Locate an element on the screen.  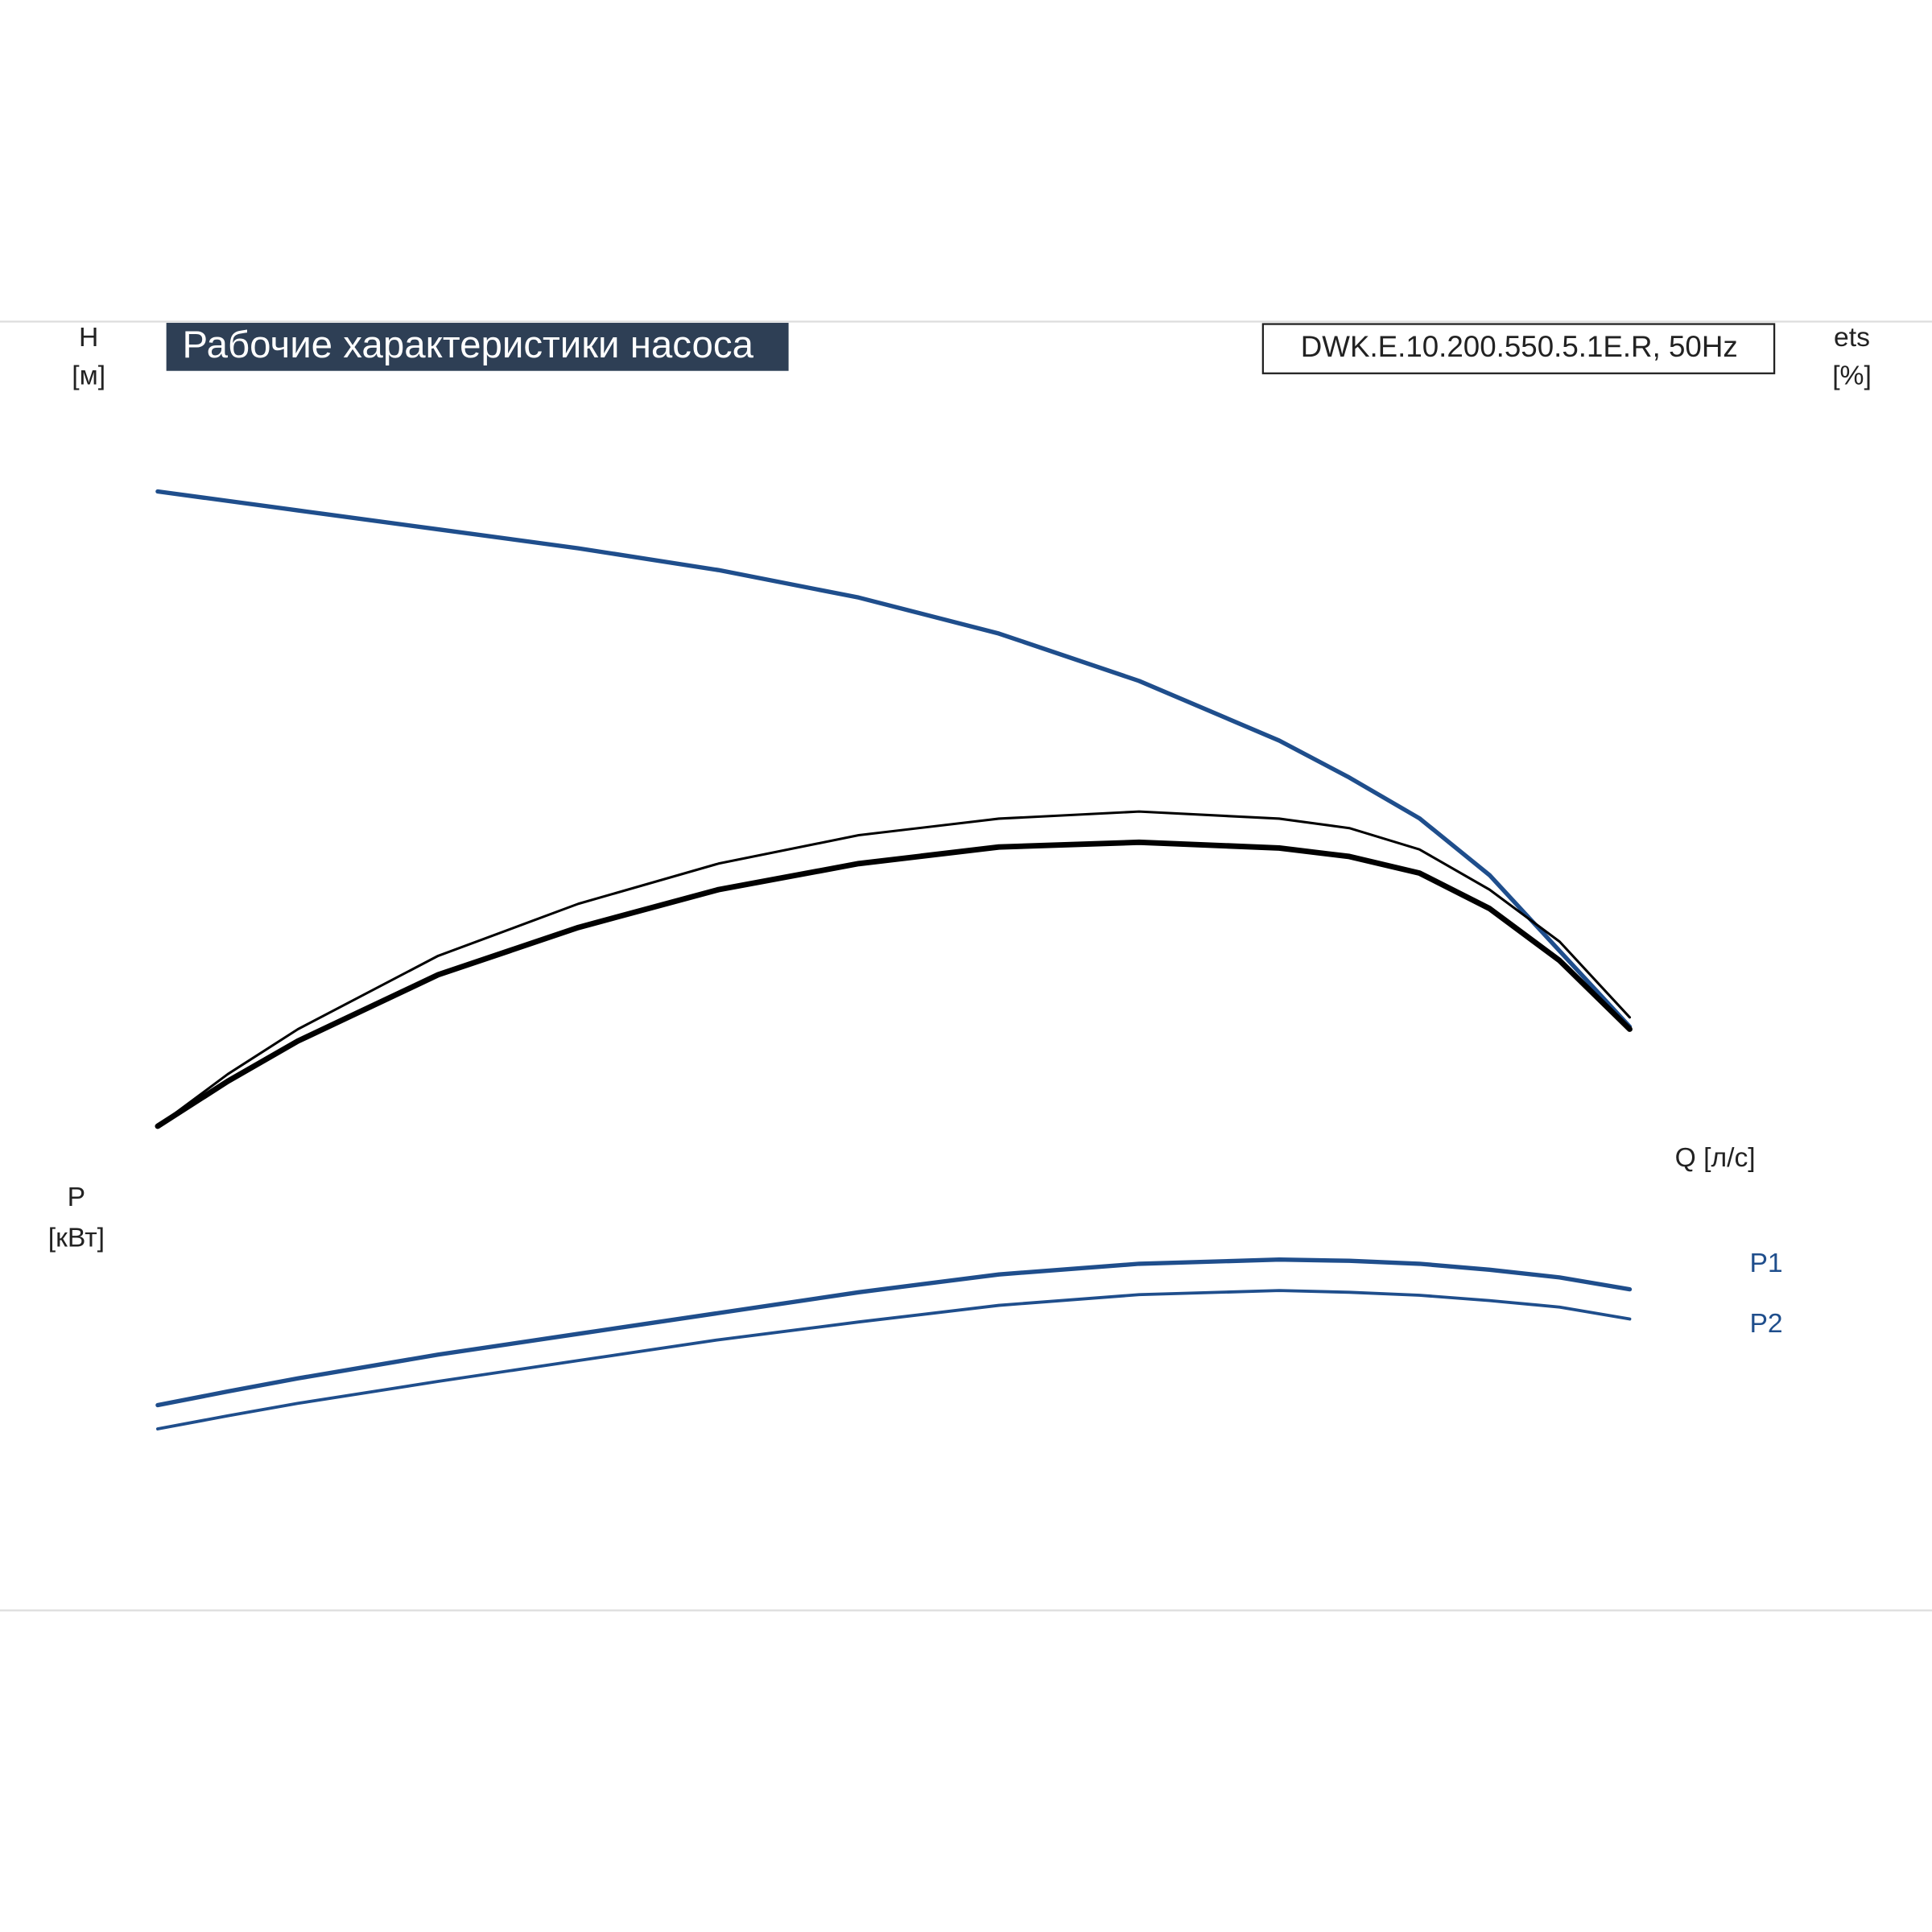
x-label: Q [л/с] is located at coordinates (1715, 1158).